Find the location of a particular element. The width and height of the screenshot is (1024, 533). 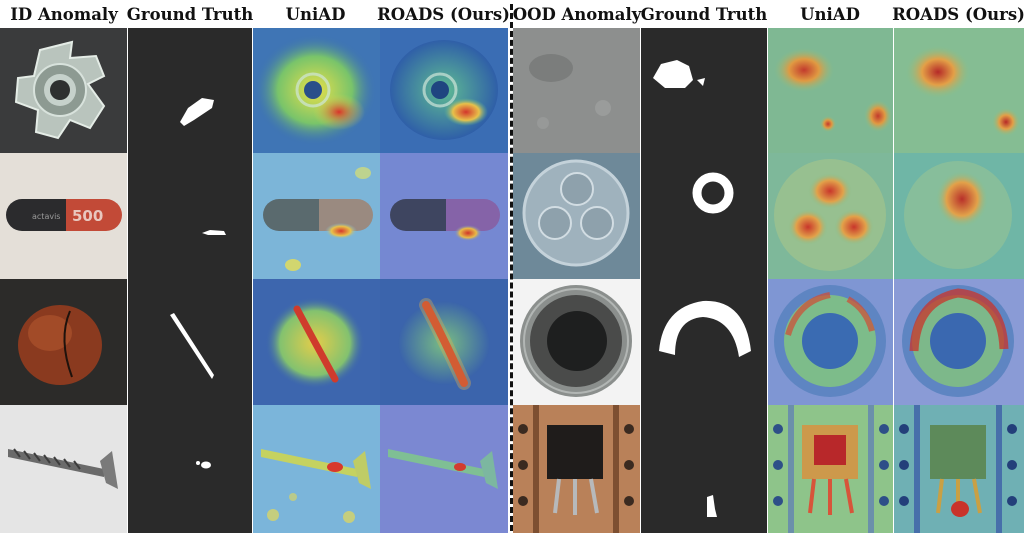

uniad-heatmap-hazelnut is located at coordinates (316, 342).